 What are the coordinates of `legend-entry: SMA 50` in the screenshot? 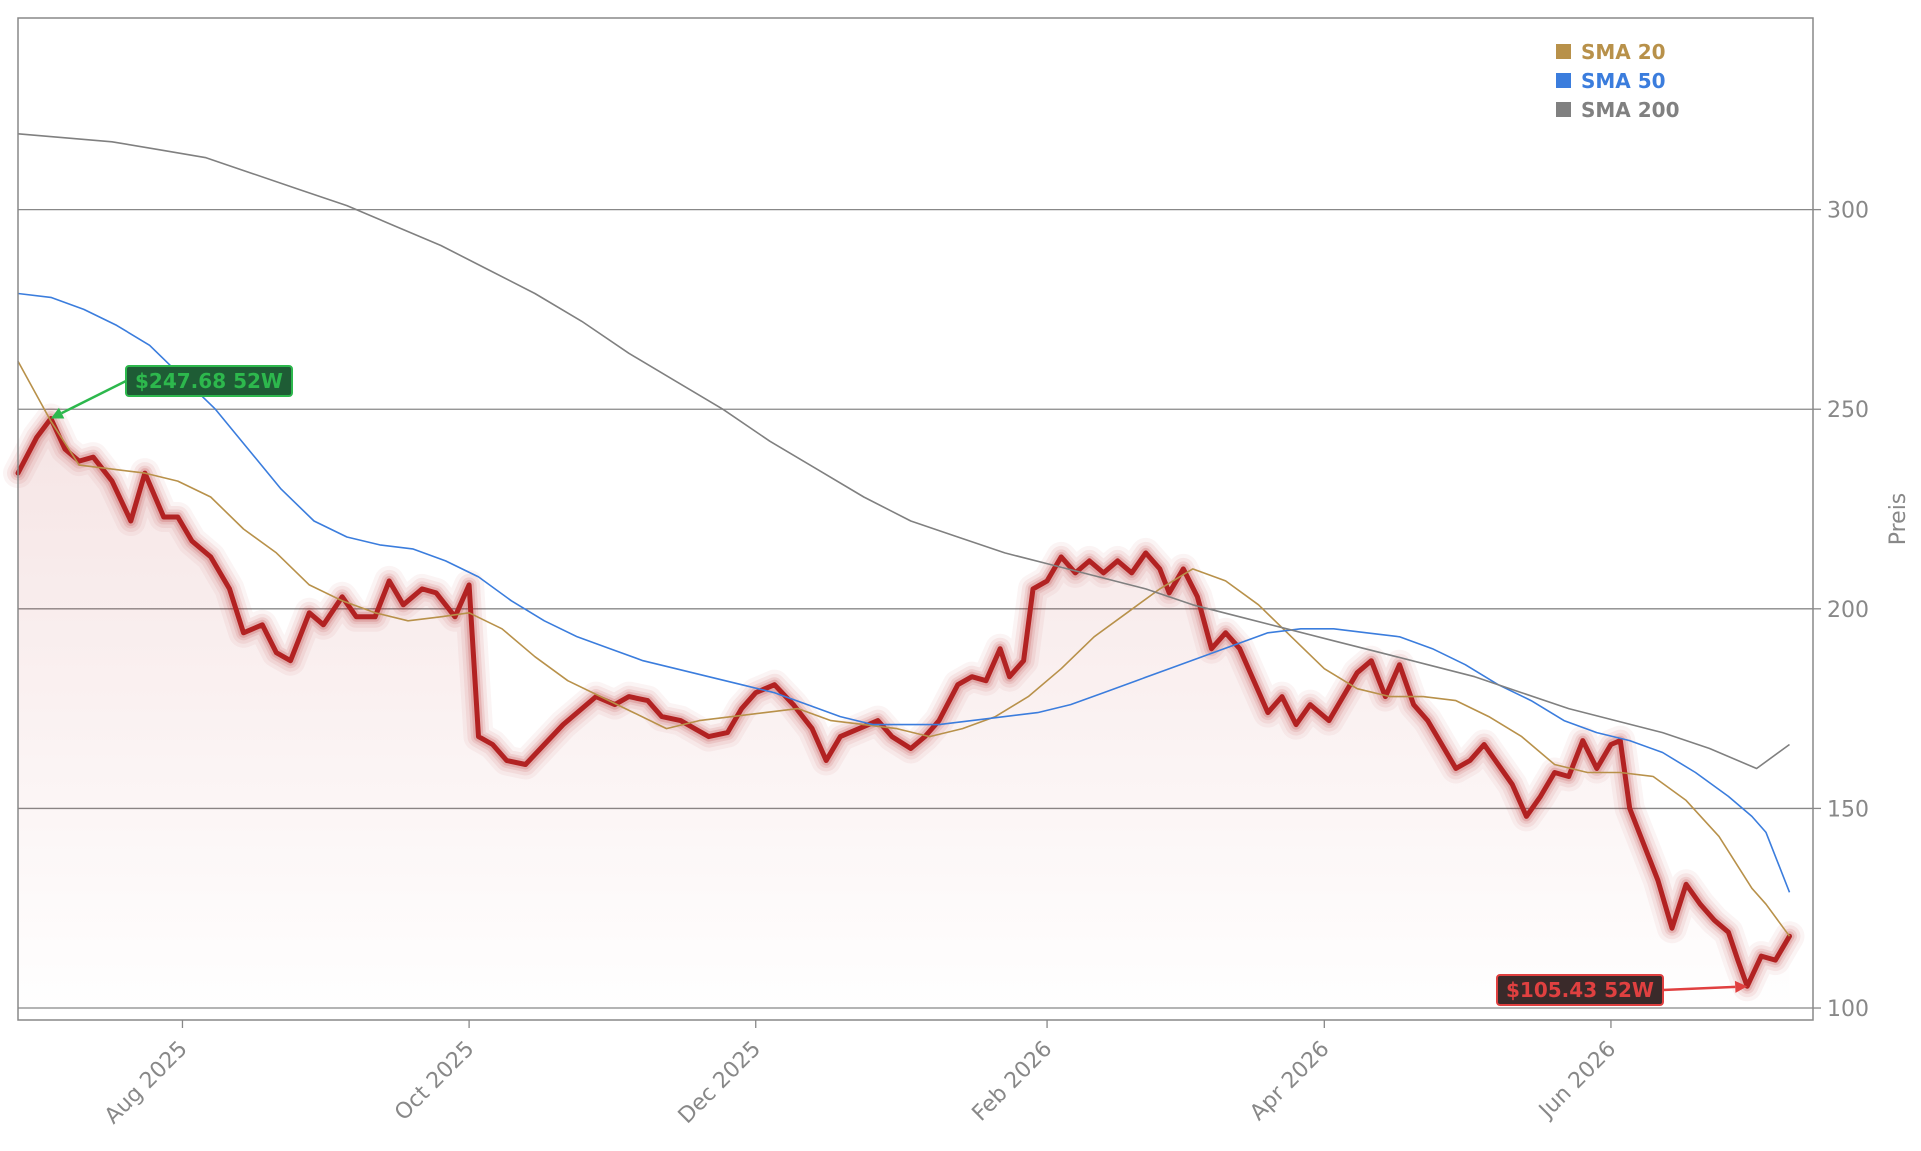 It's located at (1623, 81).